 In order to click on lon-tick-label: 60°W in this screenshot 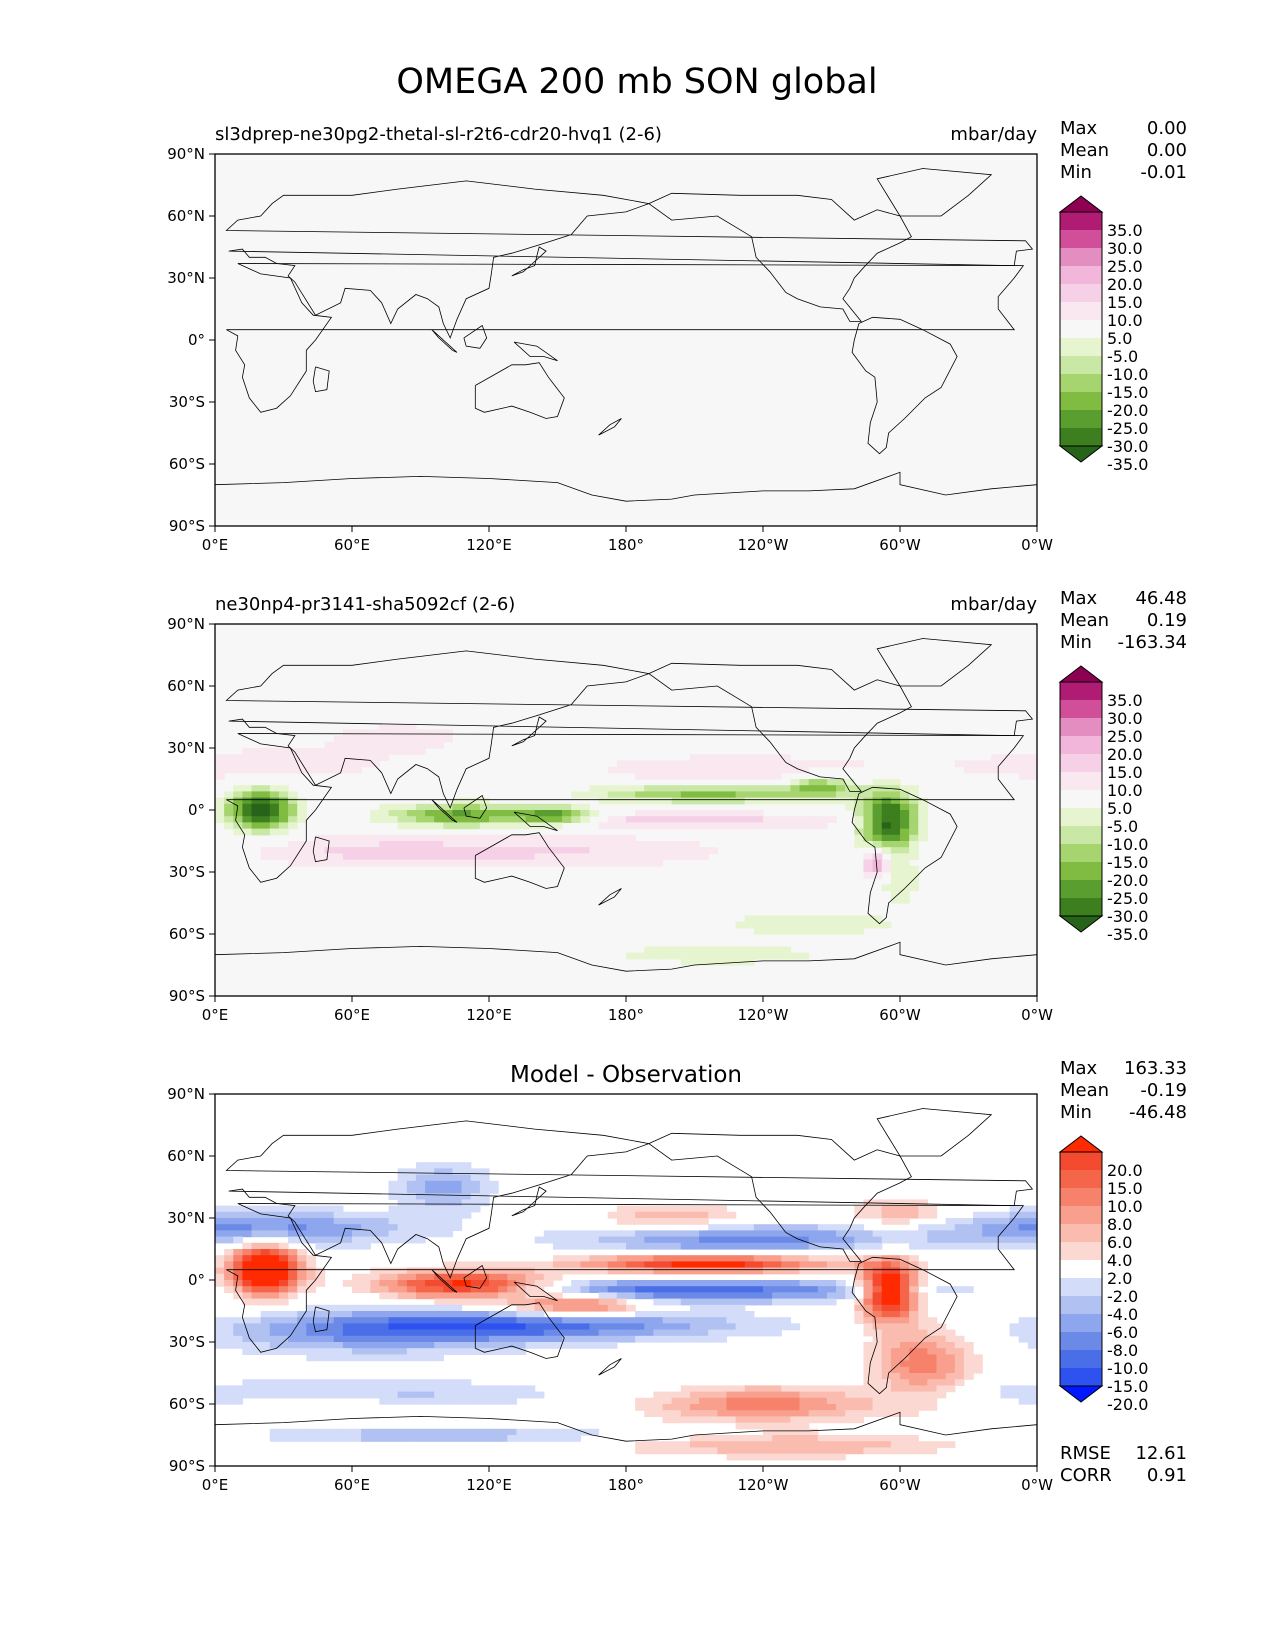, I will do `click(900, 1485)`.